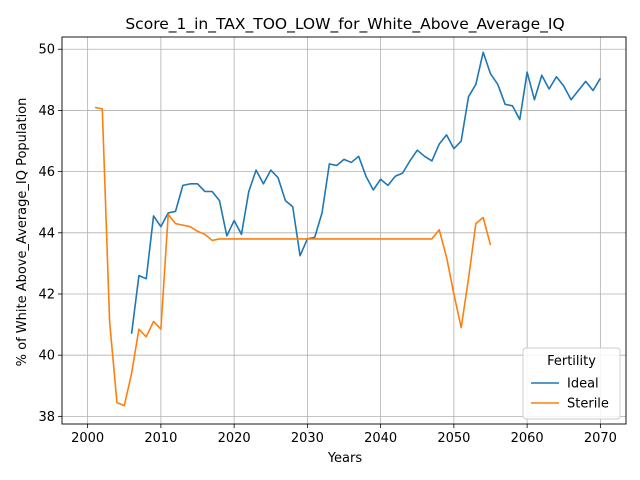  I want to click on x-tick-label: 2010, so click(160, 438).